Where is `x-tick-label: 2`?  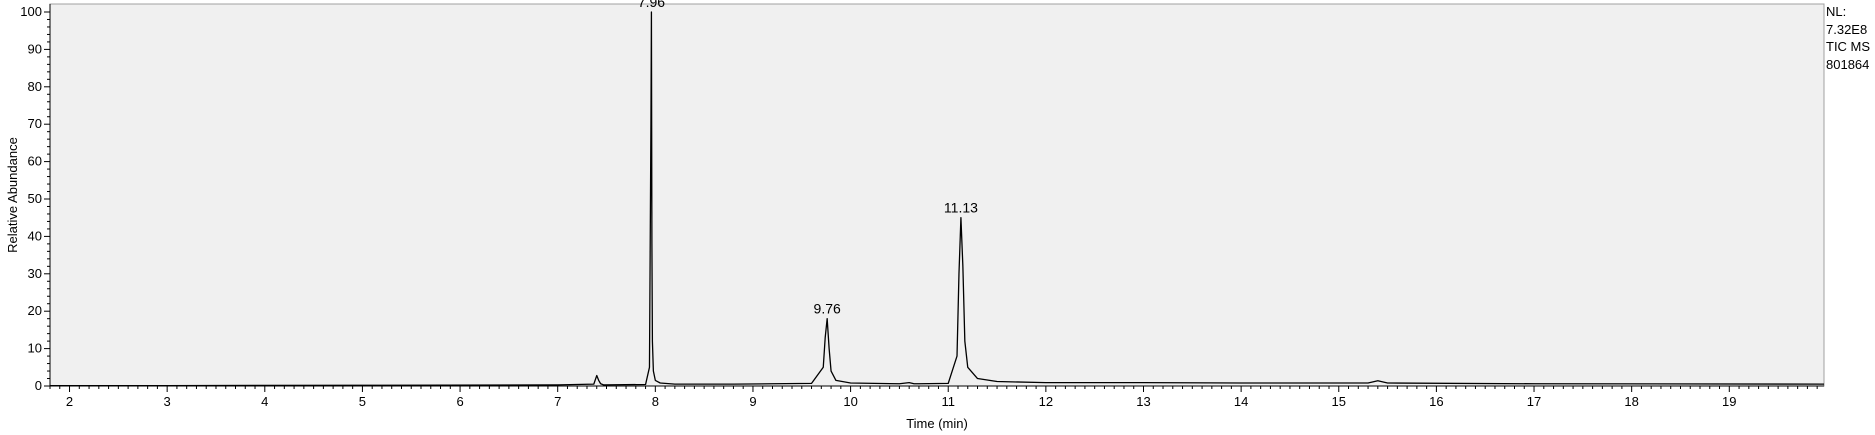 x-tick-label: 2 is located at coordinates (69, 401).